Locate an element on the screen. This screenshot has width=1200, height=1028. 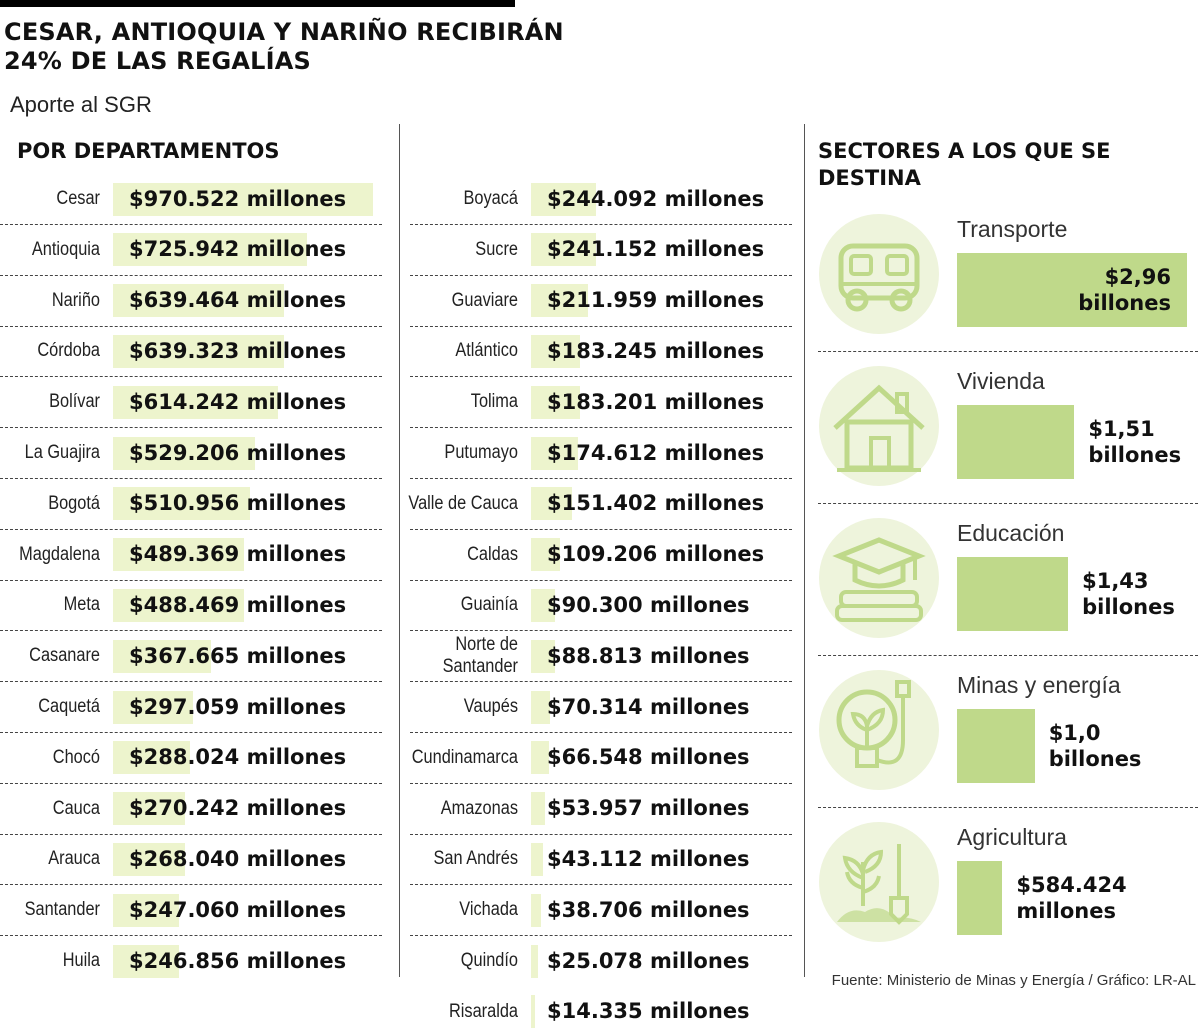
departments-heading: POR DEPARTAMENTOS is located at coordinates (148, 151).